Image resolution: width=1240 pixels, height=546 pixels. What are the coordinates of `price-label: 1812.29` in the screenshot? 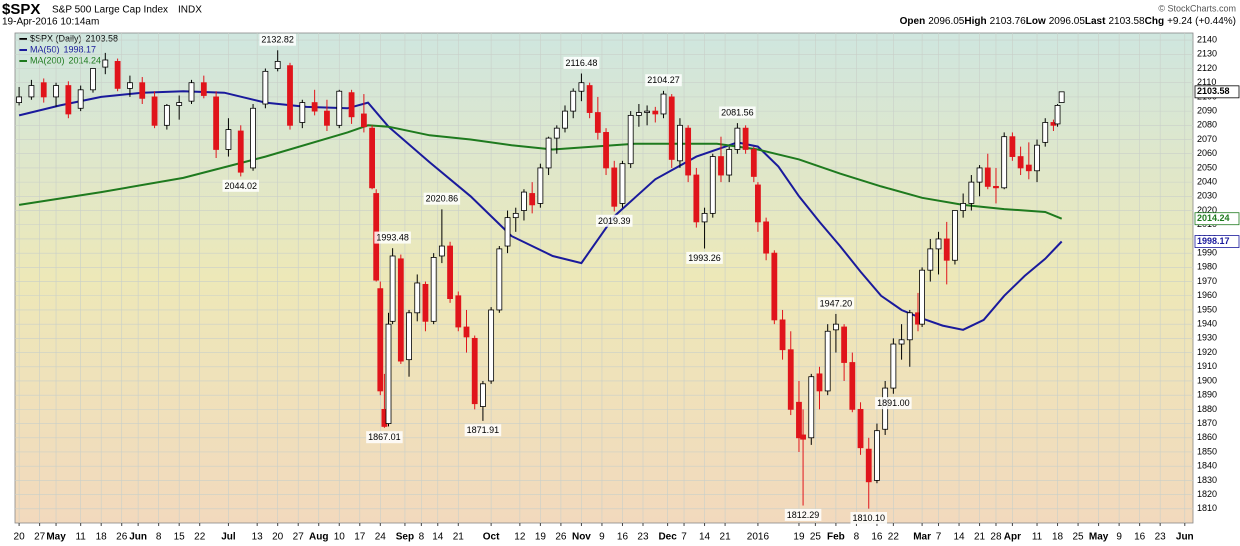 It's located at (803, 515).